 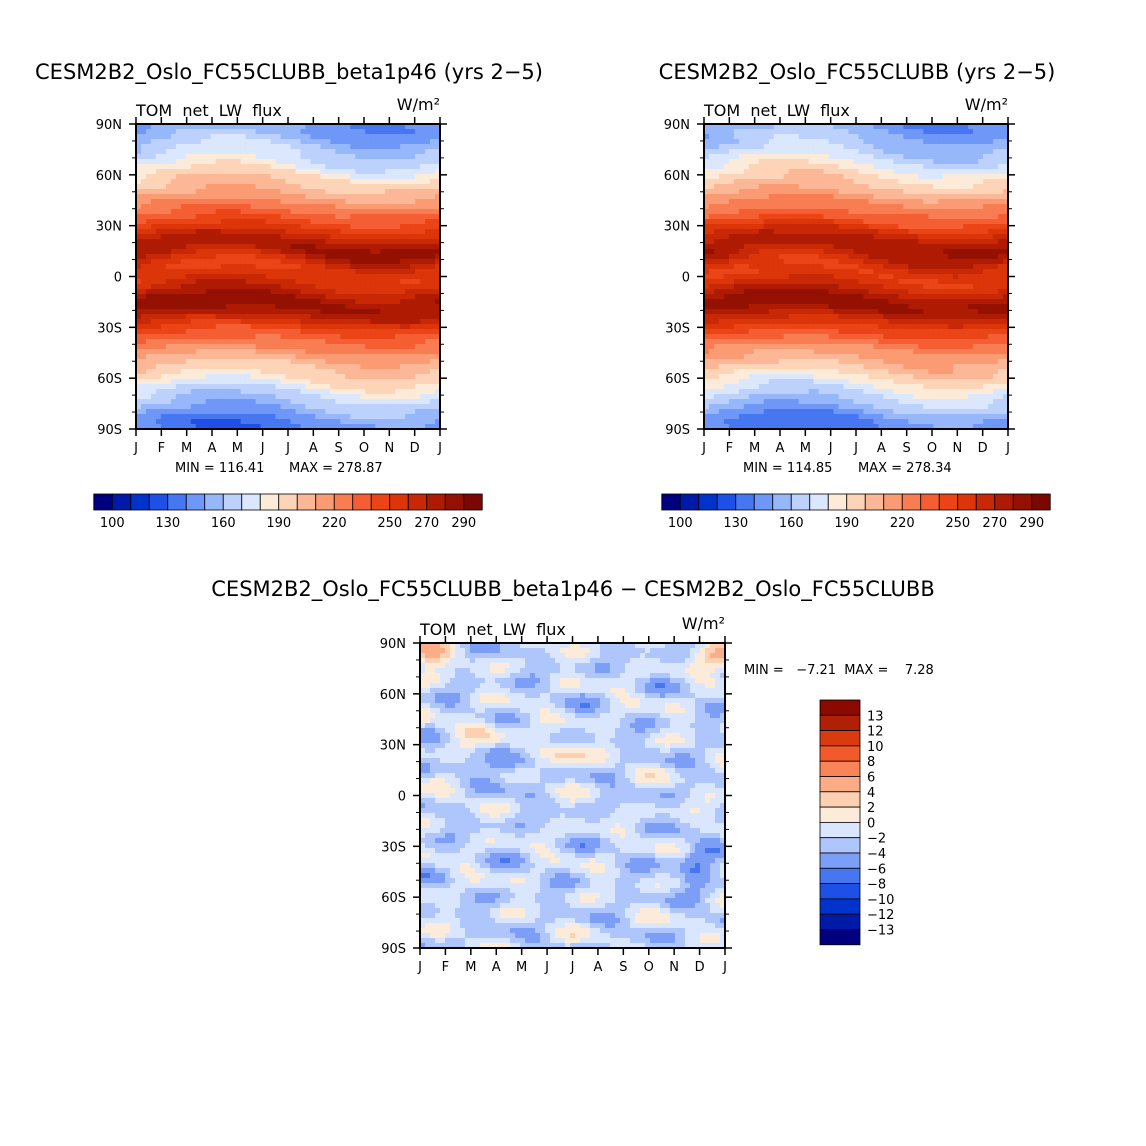 I want to click on panel-1-min-label: MIN = 116.41, so click(x=219, y=468).